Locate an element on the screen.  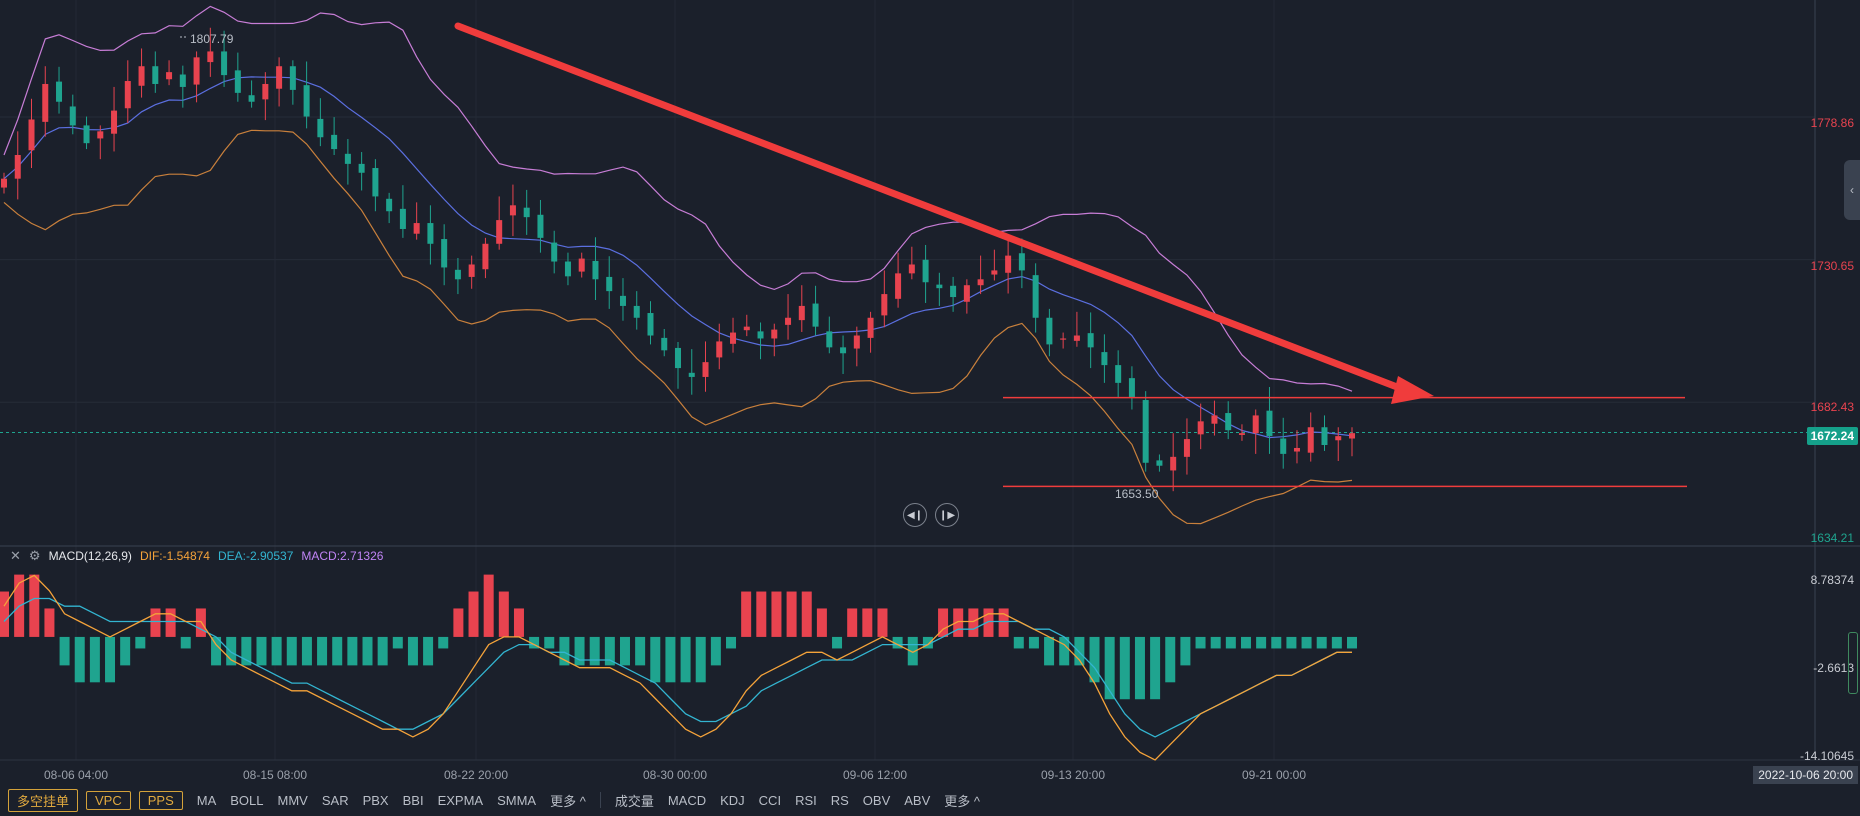
indicator-boll: BOLL is located at coordinates (247, 800).